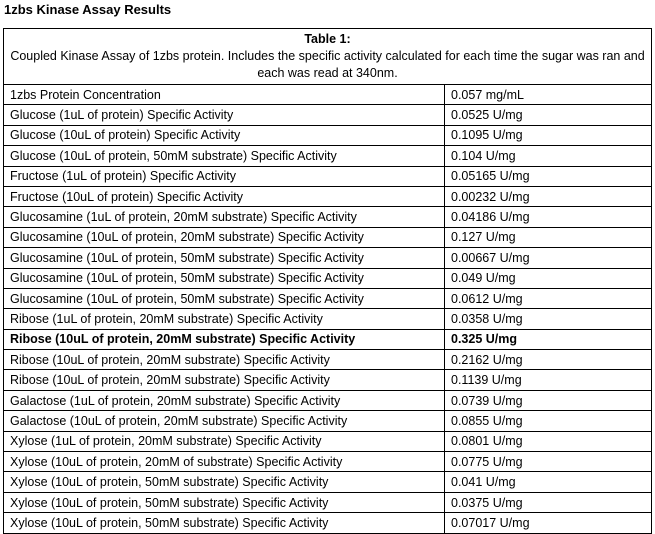 This screenshot has height=534, width=655. Describe the element at coordinates (548, 278) in the screenshot. I see `row-value: 0.049 U/mg` at that location.